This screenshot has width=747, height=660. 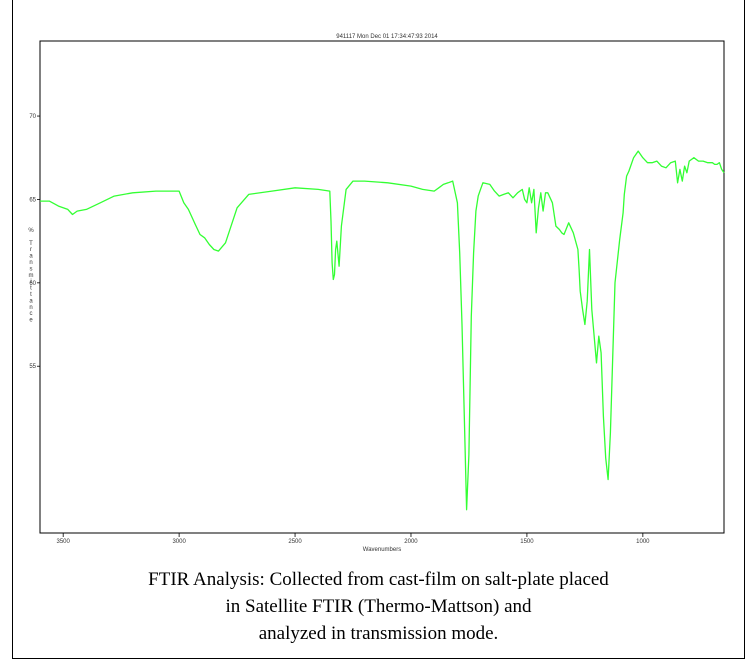 What do you see at coordinates (64, 542) in the screenshot?
I see `x-tick-label: 3500` at bounding box center [64, 542].